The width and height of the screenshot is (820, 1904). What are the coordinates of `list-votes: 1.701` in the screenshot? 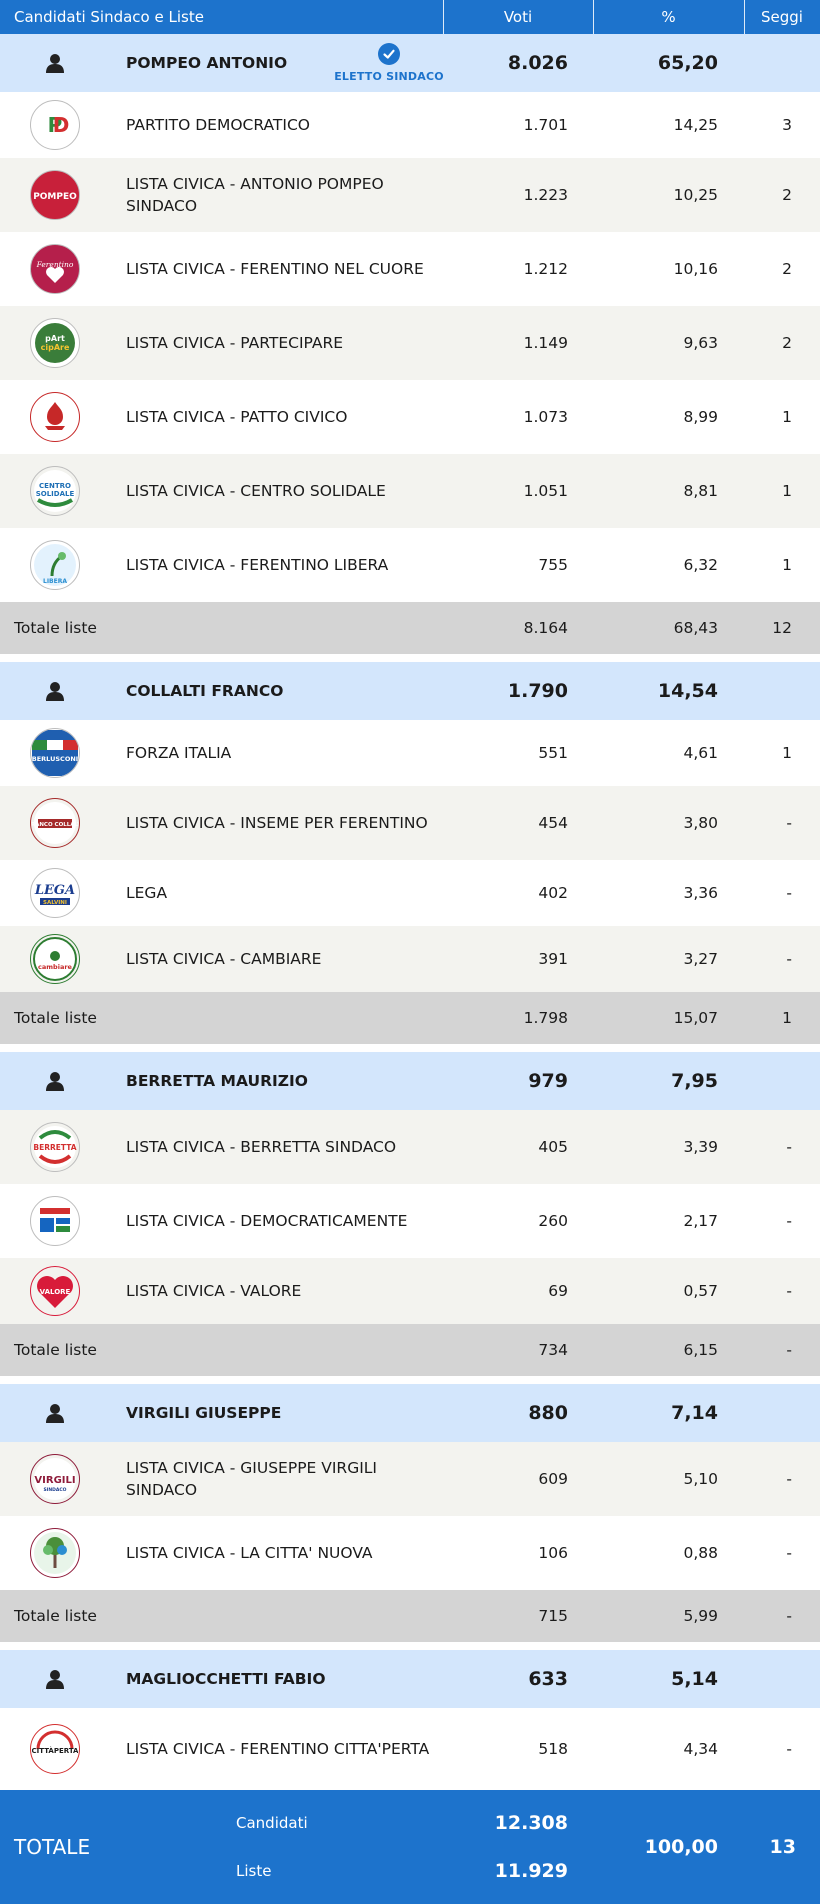 It's located at (545, 125).